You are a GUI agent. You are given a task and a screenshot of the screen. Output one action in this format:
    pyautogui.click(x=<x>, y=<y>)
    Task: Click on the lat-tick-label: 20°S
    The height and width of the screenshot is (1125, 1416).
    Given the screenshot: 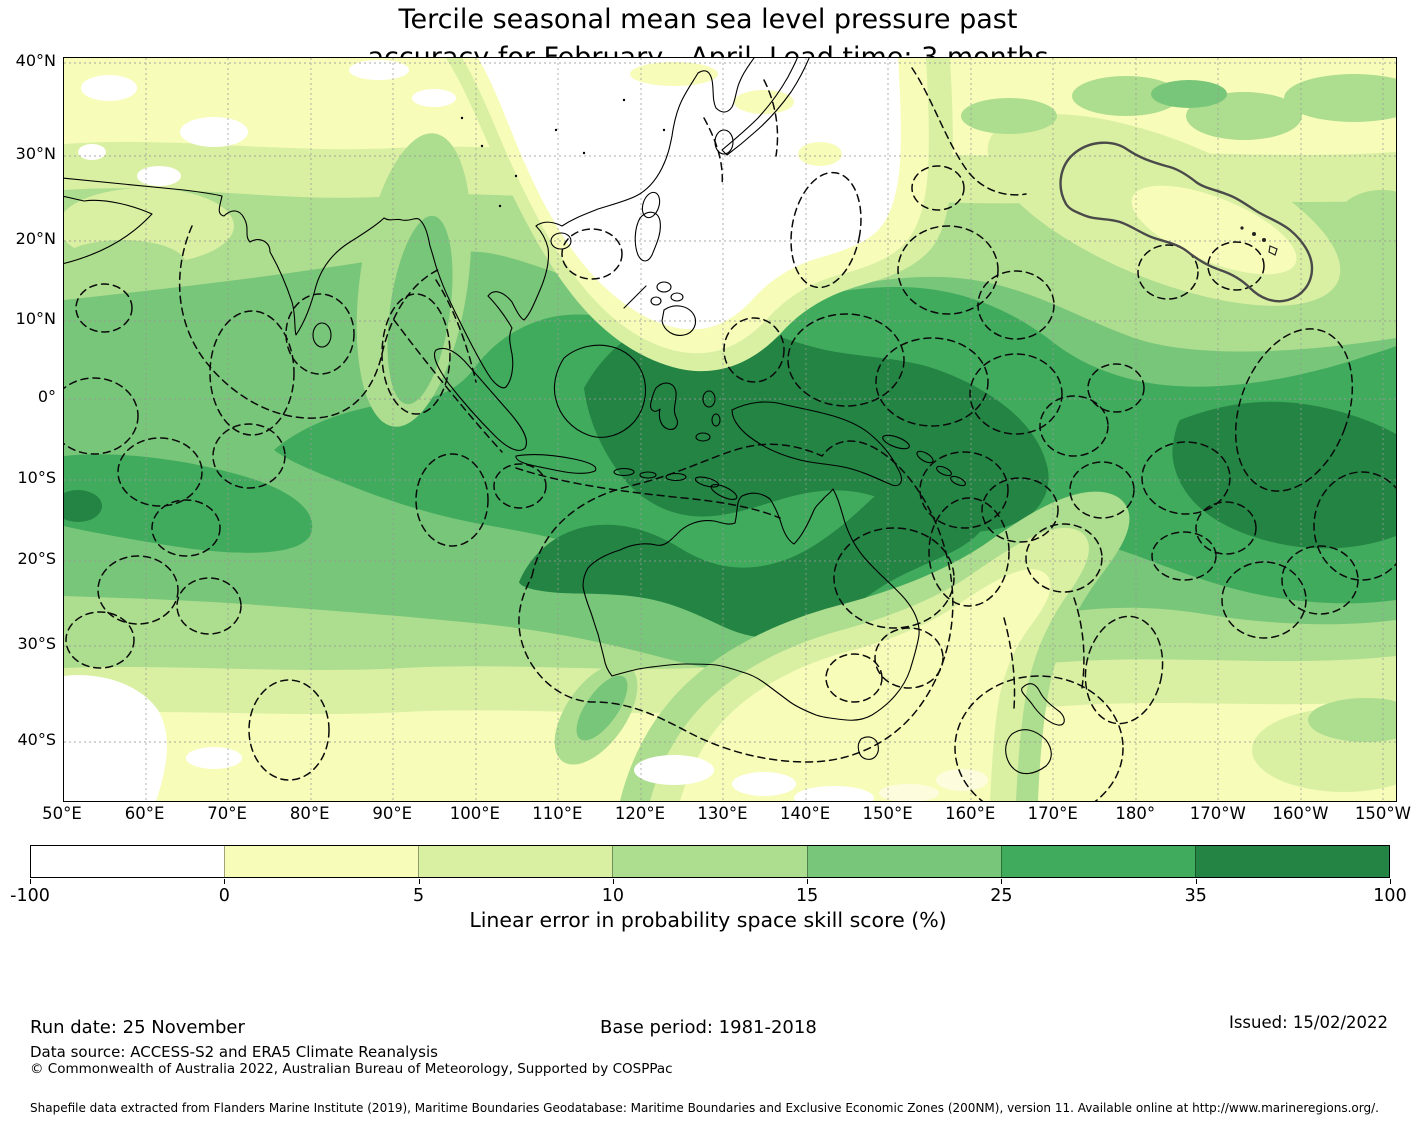 What is the action you would take?
    pyautogui.click(x=36, y=558)
    